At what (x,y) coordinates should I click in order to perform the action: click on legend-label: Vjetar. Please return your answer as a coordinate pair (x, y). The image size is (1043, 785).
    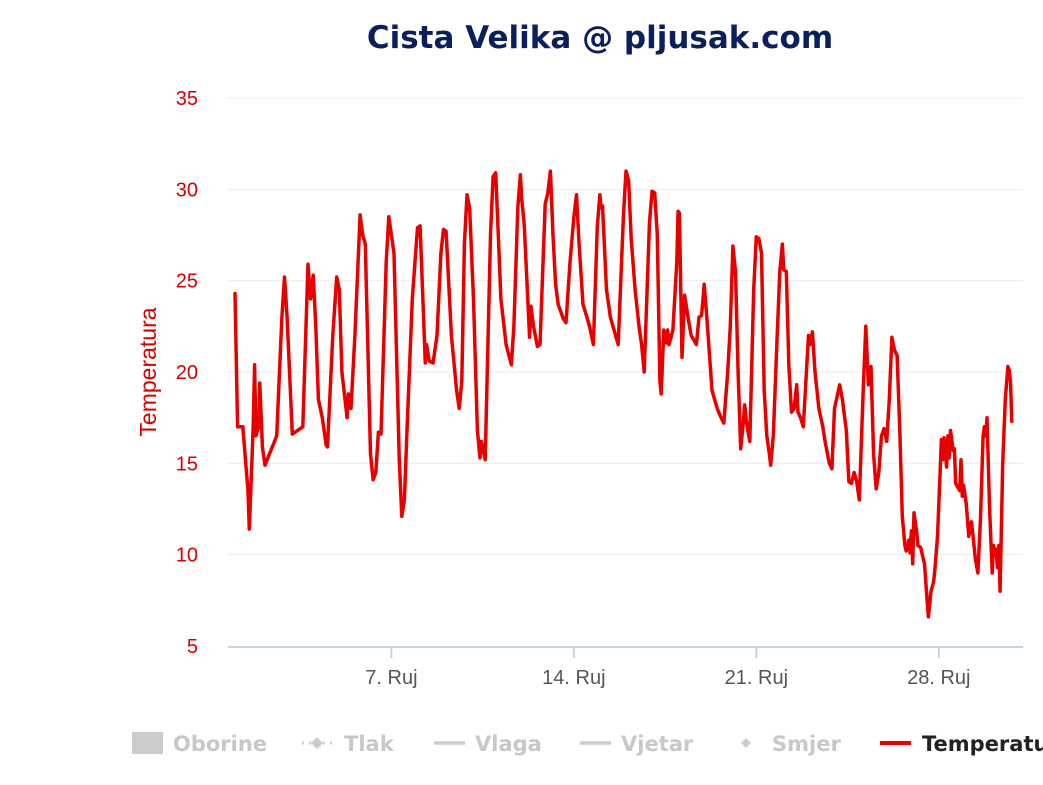
    Looking at the image, I should click on (657, 744).